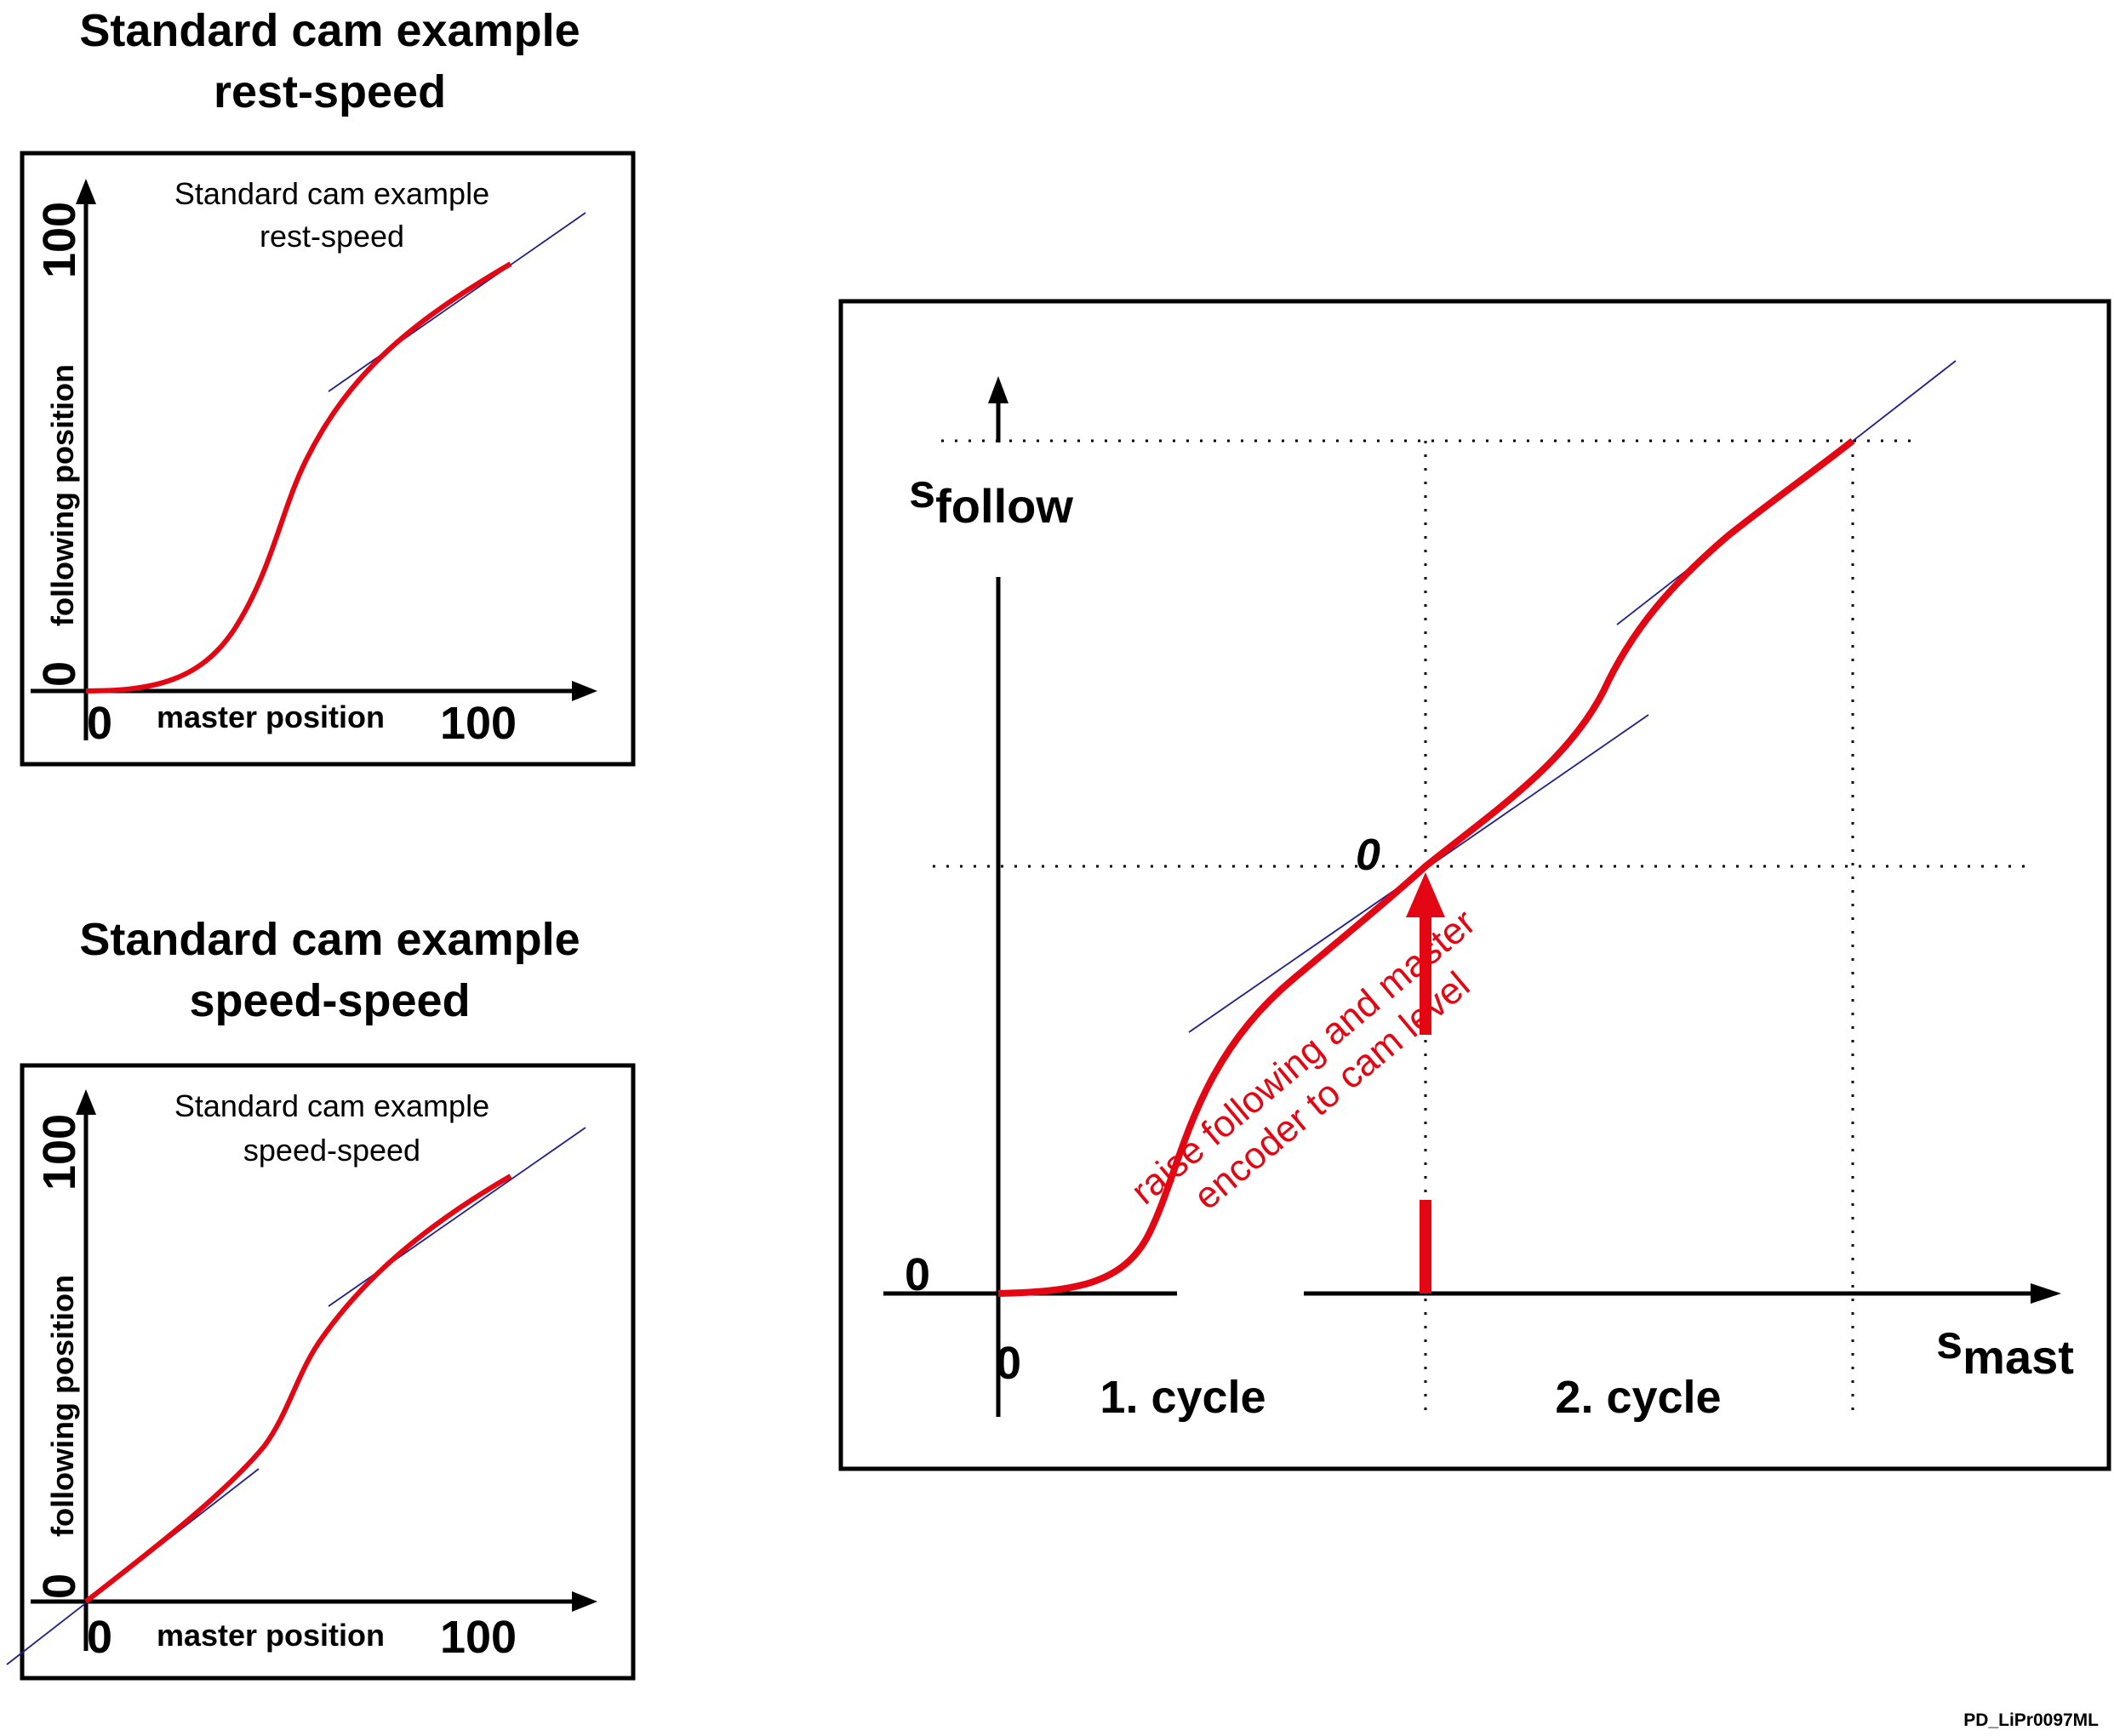 The image size is (2114, 1736). What do you see at coordinates (99, 1637) in the screenshot?
I see `plot-speed-speed-x-tick-0: 0` at bounding box center [99, 1637].